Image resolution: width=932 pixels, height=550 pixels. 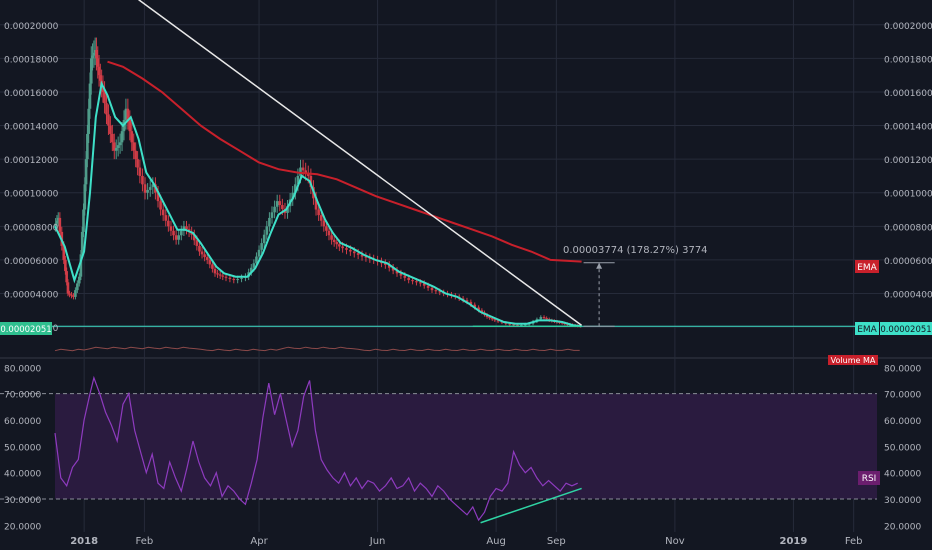 What do you see at coordinates (869, 478) in the screenshot?
I see `rsi-badge: RSI` at bounding box center [869, 478].